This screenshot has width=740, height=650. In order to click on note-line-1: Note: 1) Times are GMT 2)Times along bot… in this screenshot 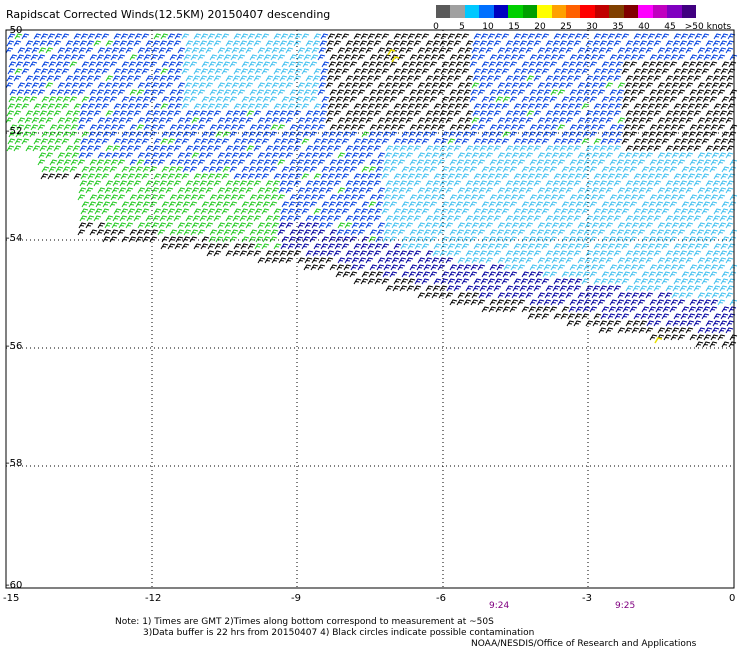, I will do `click(304, 622)`.